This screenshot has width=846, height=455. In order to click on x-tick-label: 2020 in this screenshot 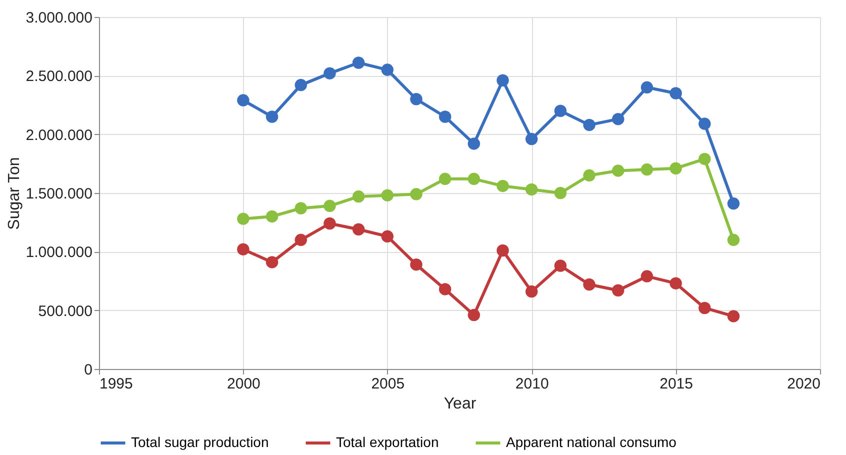, I will do `click(803, 384)`.